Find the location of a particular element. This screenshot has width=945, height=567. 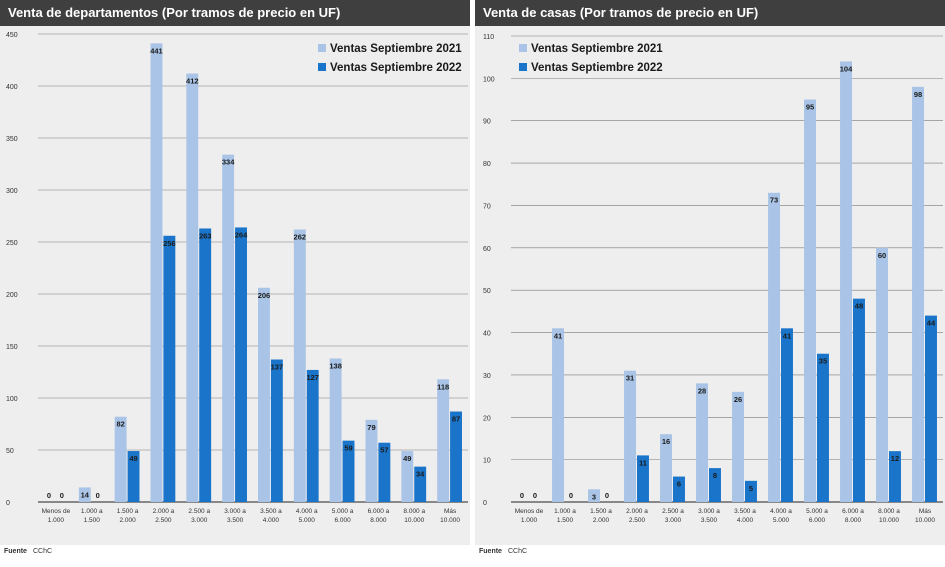

data-label: 82 is located at coordinates (120, 424).